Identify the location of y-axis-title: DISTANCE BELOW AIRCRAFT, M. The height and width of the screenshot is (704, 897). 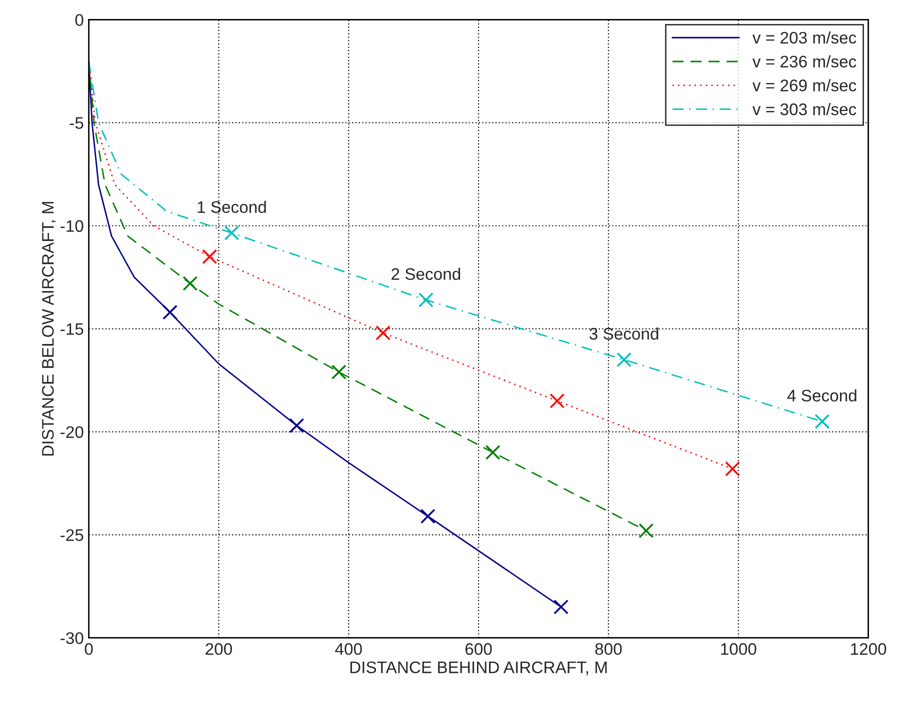
(49, 329).